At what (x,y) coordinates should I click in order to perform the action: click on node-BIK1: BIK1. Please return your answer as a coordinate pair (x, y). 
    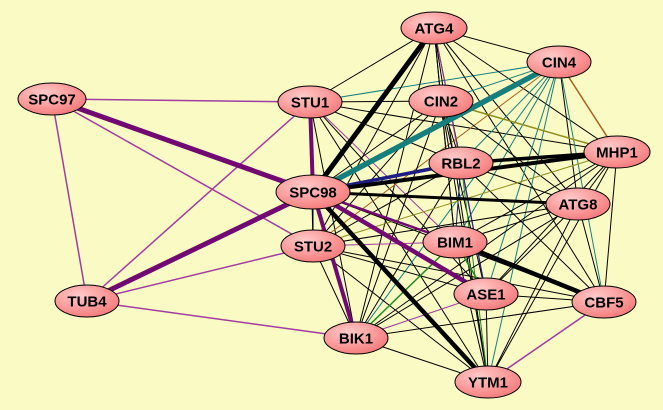
    Looking at the image, I should click on (356, 338).